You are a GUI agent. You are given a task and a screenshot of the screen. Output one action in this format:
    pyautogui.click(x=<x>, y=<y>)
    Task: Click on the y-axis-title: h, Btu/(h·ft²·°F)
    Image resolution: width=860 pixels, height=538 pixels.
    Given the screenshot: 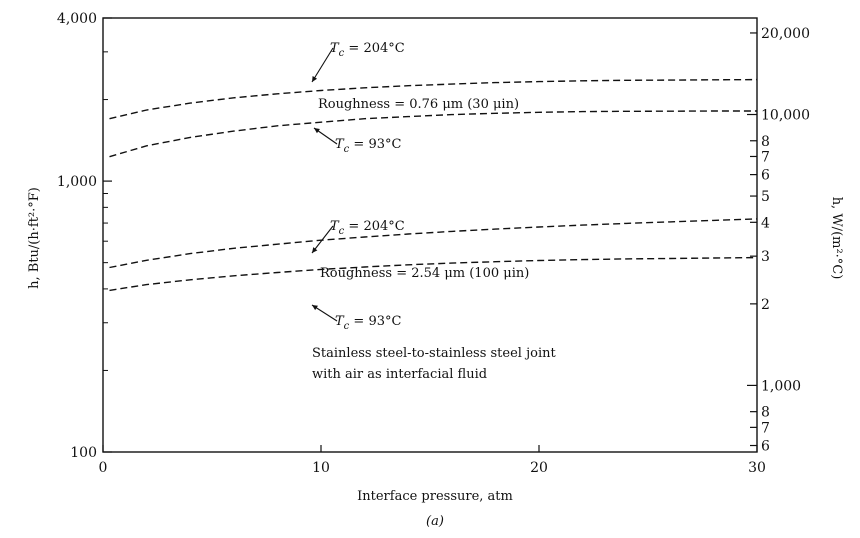 What is the action you would take?
    pyautogui.click(x=34, y=238)
    